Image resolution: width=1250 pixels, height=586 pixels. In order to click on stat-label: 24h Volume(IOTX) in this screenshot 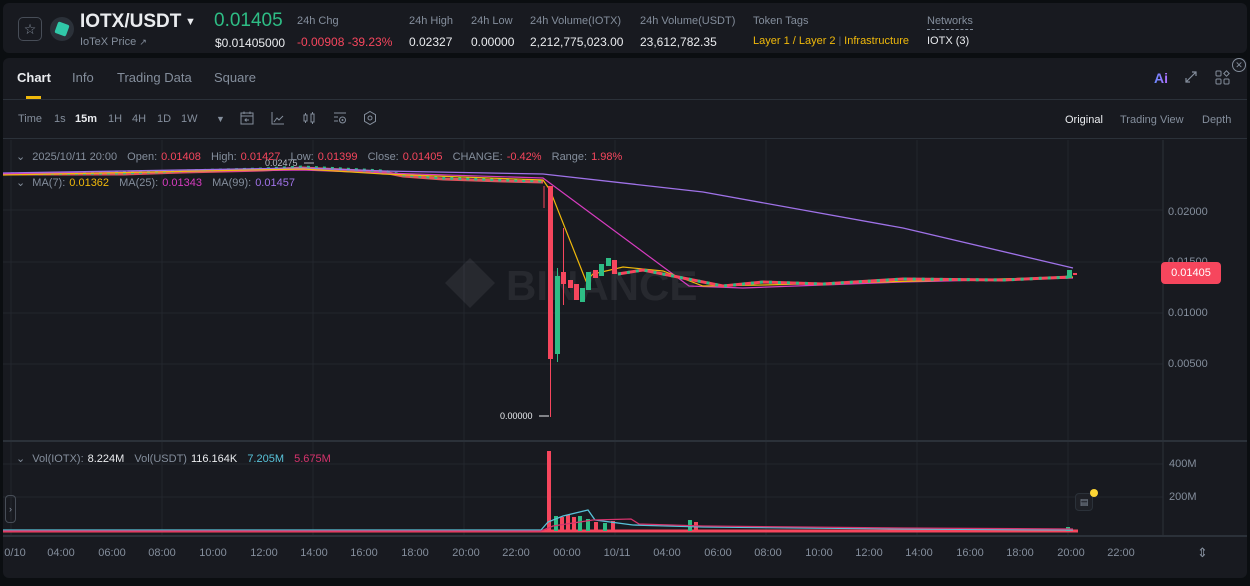, I will do `click(576, 21)`.